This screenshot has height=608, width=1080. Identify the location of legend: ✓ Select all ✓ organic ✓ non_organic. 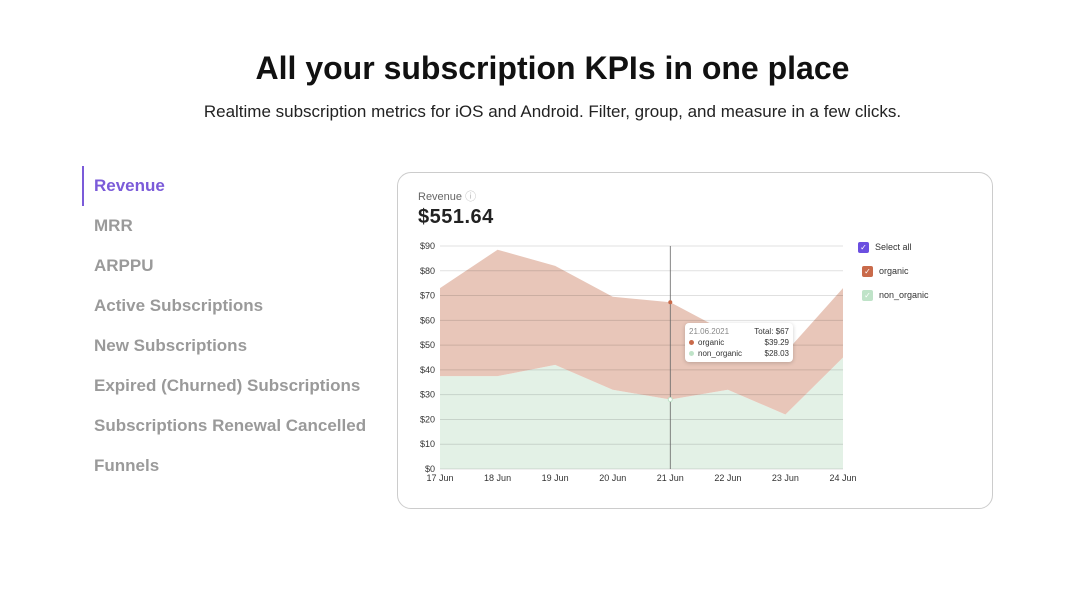
(893, 271).